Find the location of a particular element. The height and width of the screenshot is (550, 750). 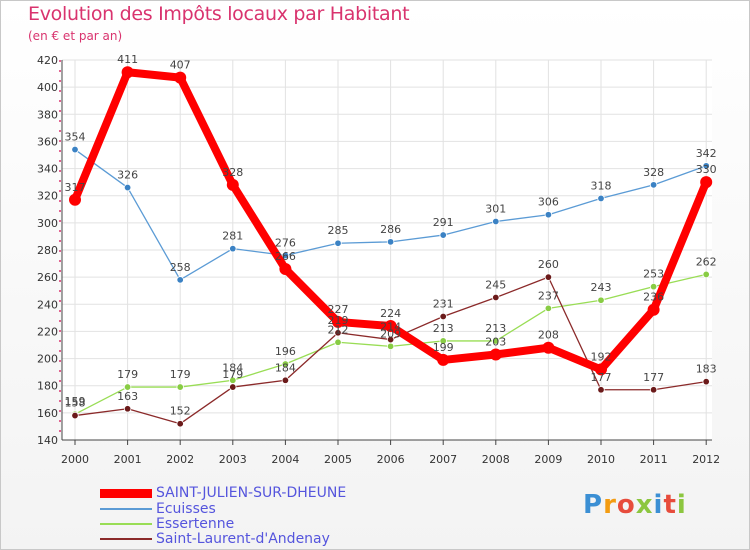

data-label: 354 is located at coordinates (75, 137).